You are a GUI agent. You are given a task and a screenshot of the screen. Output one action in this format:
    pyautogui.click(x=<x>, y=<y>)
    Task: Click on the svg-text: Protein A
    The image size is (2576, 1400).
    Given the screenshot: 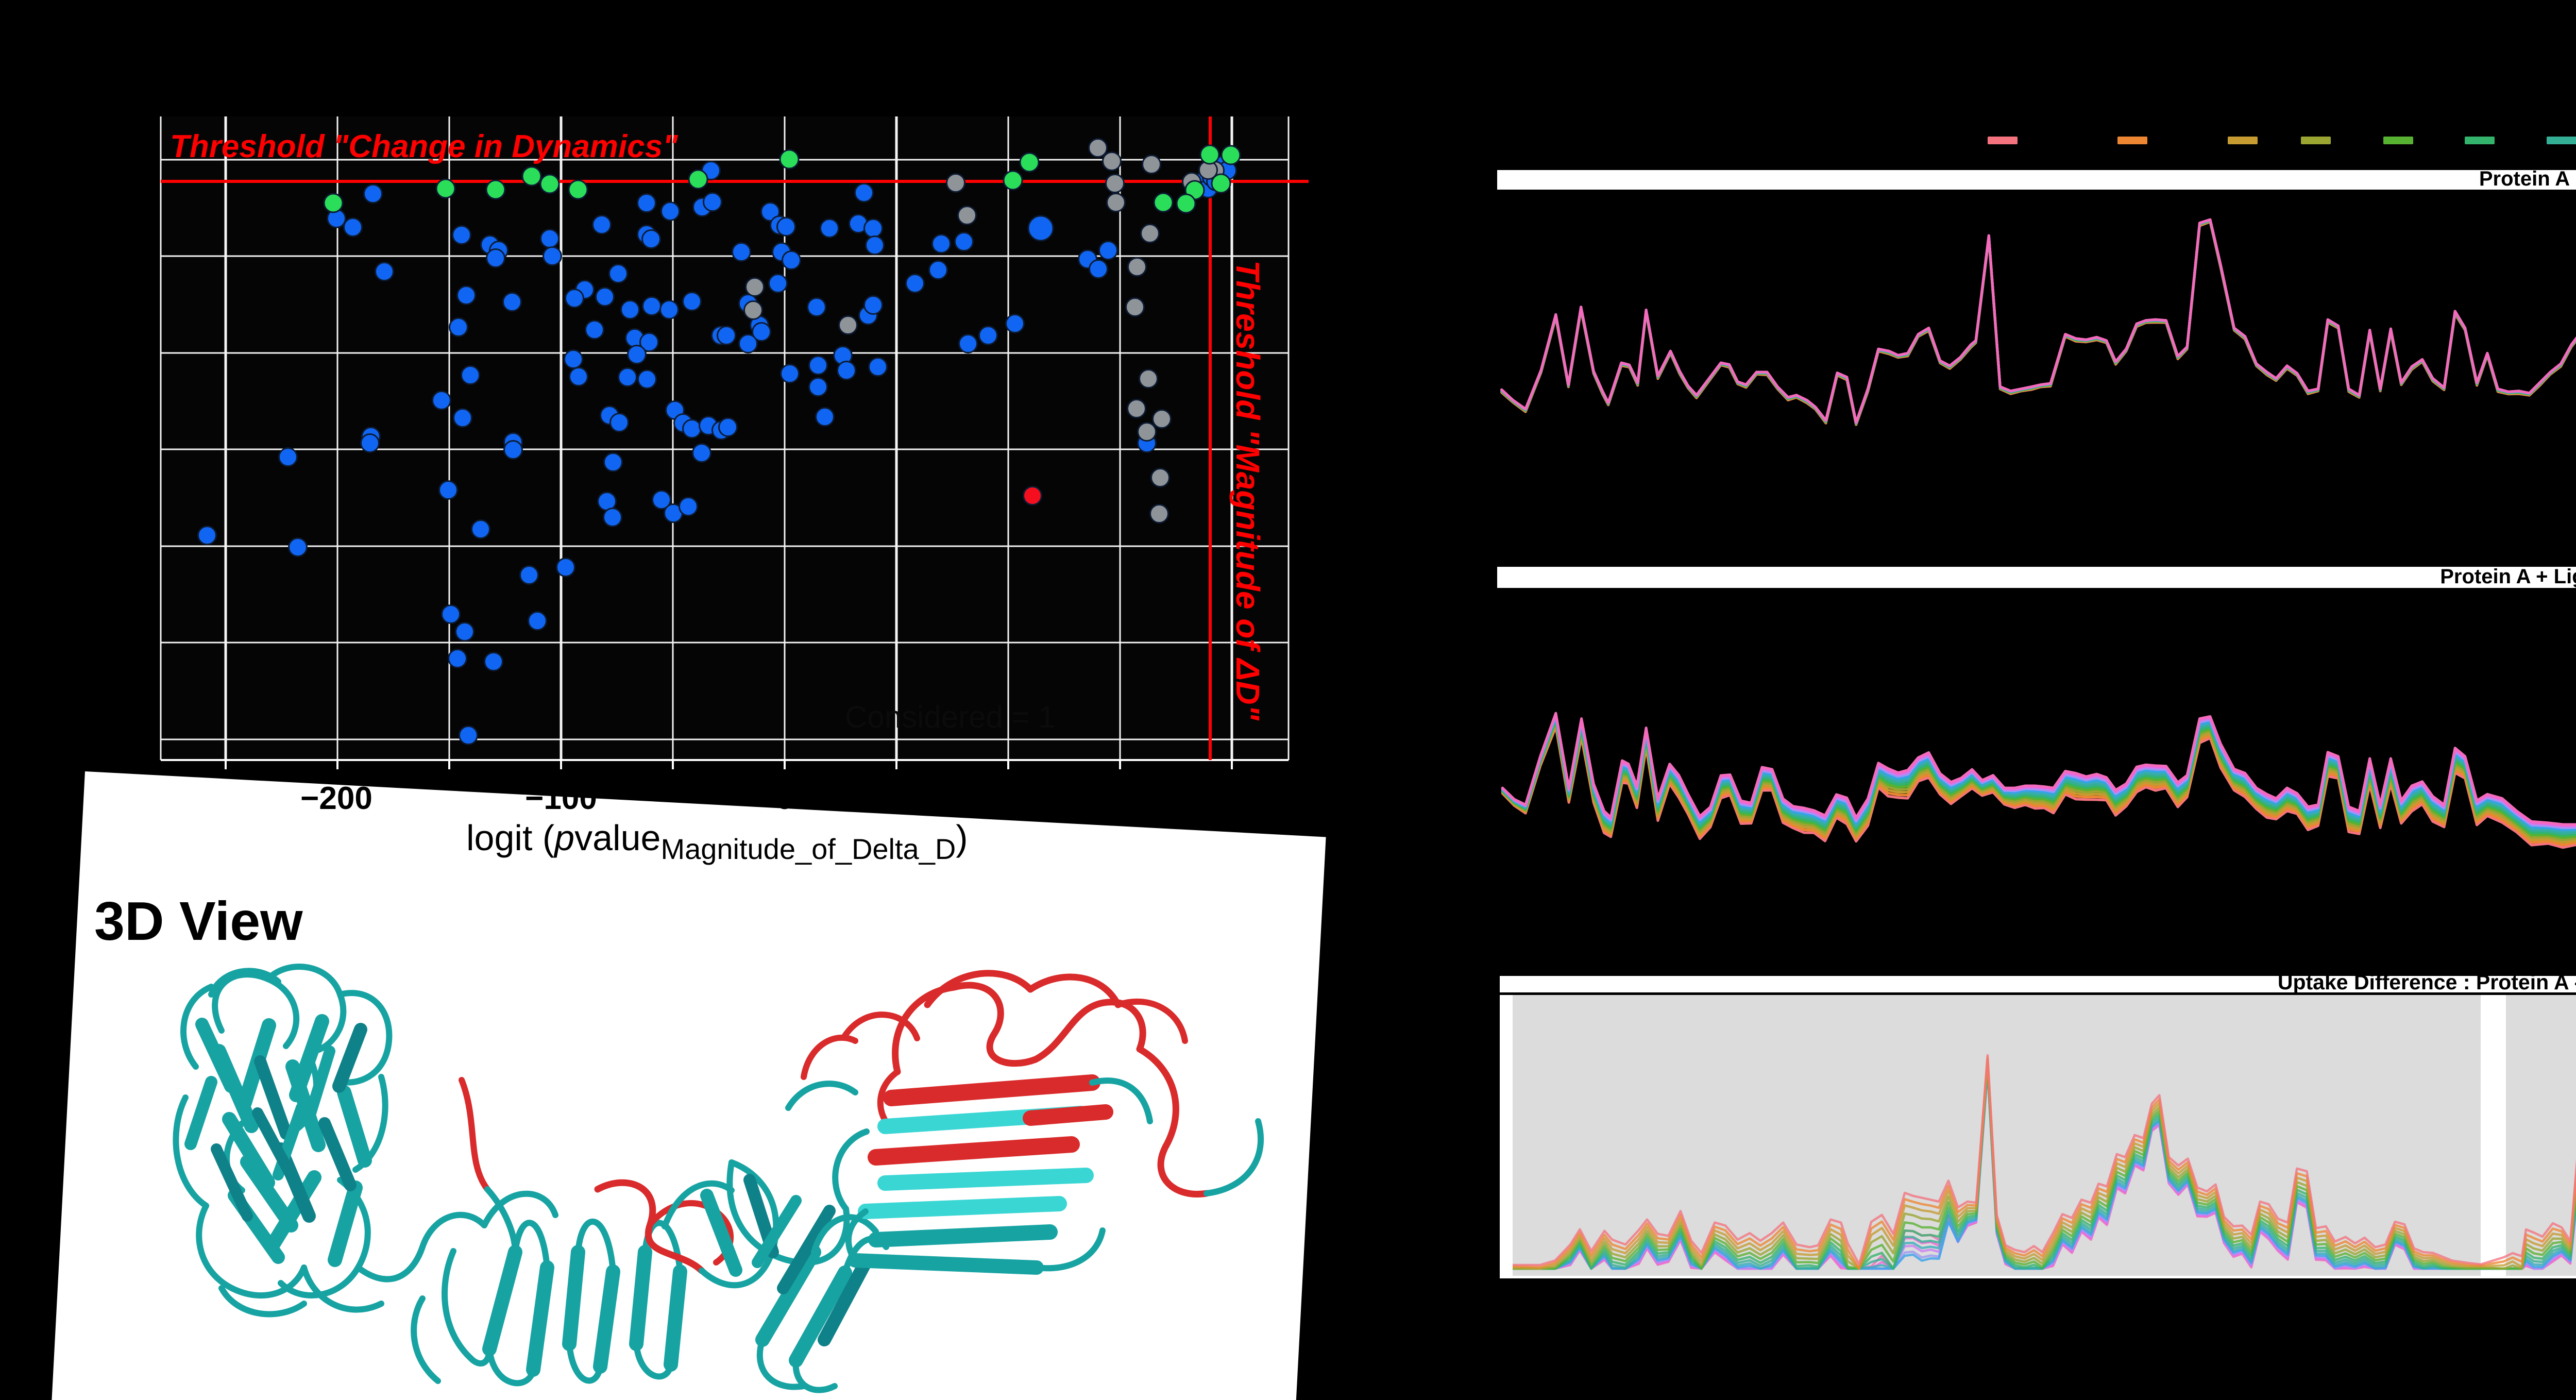 What is the action you would take?
    pyautogui.click(x=2524, y=178)
    